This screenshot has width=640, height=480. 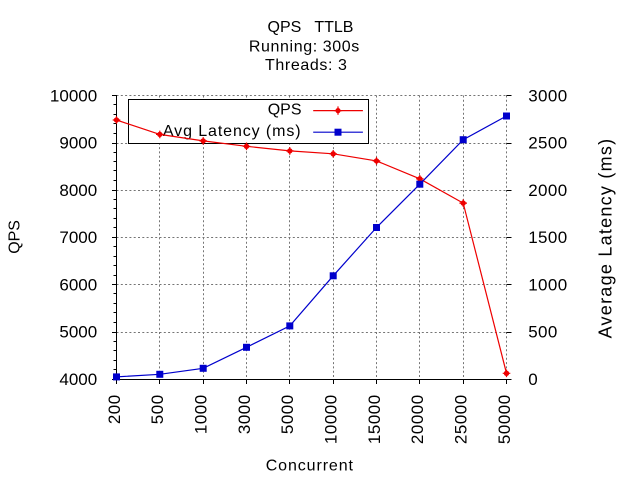 I want to click on svg-text: 4000, so click(x=78, y=379).